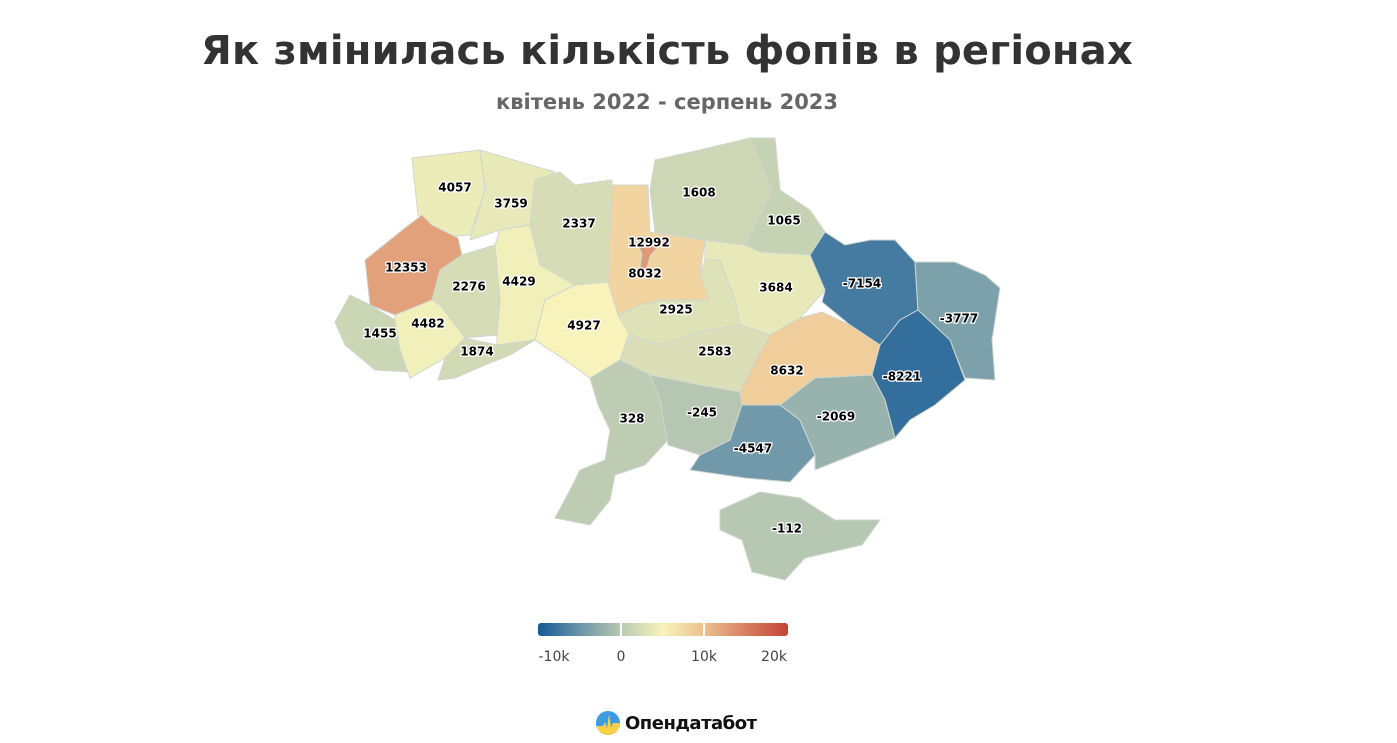  I want to click on region-label: 4927, so click(583, 326).